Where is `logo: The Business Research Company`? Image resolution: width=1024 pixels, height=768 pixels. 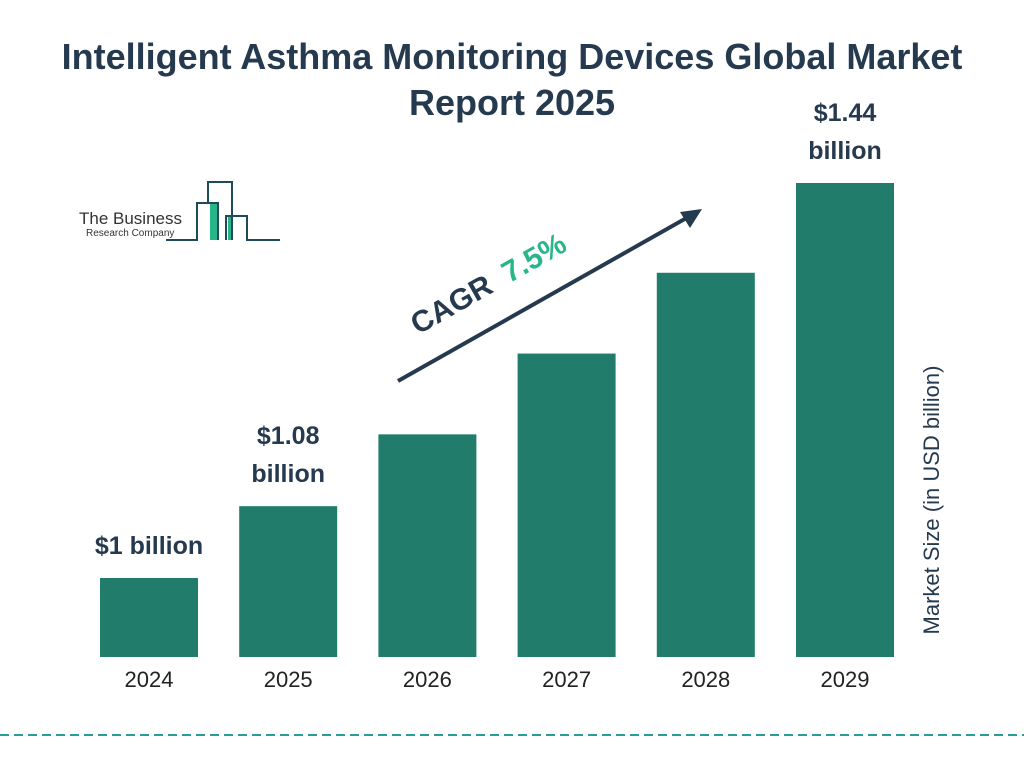 logo: The Business Research Company is located at coordinates (179, 211).